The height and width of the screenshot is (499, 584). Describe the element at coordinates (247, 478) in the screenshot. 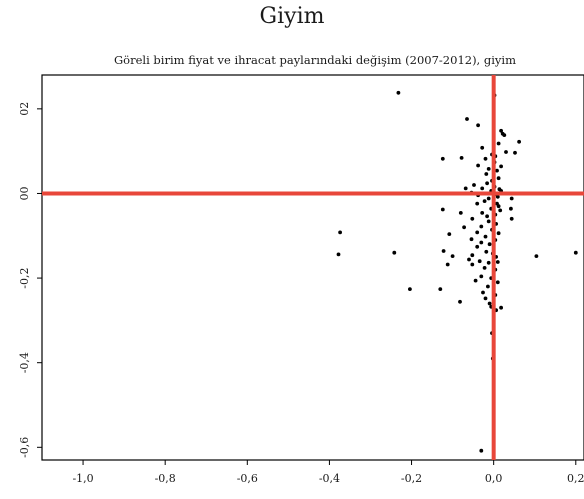

I see `x-tick-label: -0,6` at that location.